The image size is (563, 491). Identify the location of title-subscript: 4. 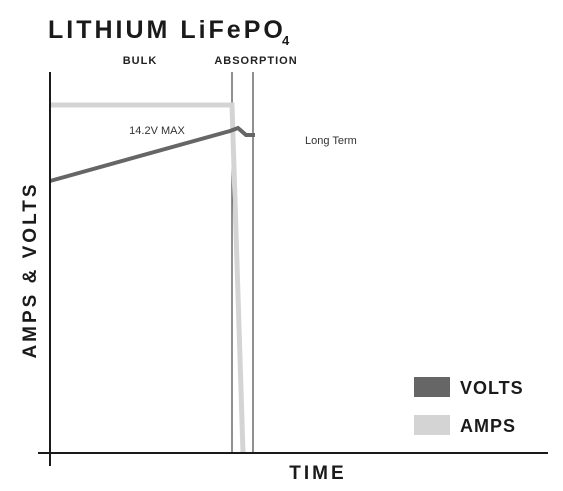
(286, 40).